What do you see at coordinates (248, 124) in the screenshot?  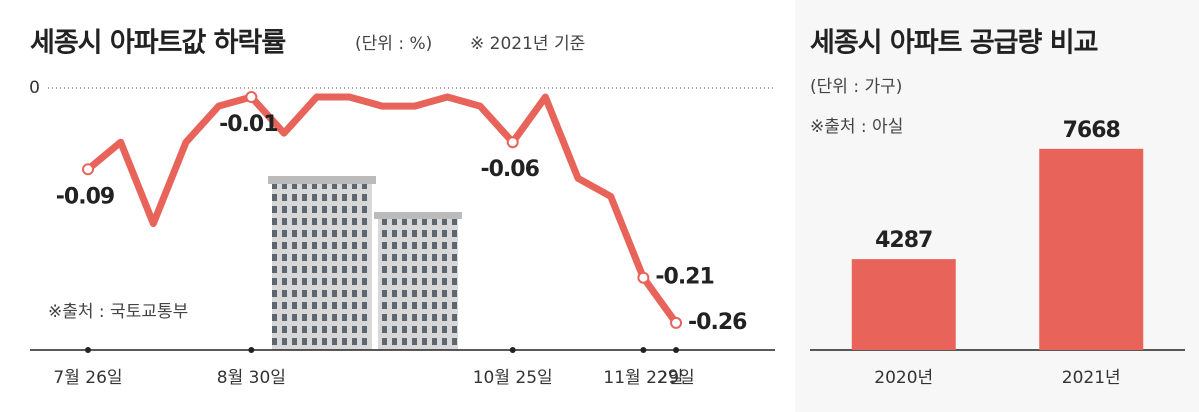 I see `value-label: -0.01` at bounding box center [248, 124].